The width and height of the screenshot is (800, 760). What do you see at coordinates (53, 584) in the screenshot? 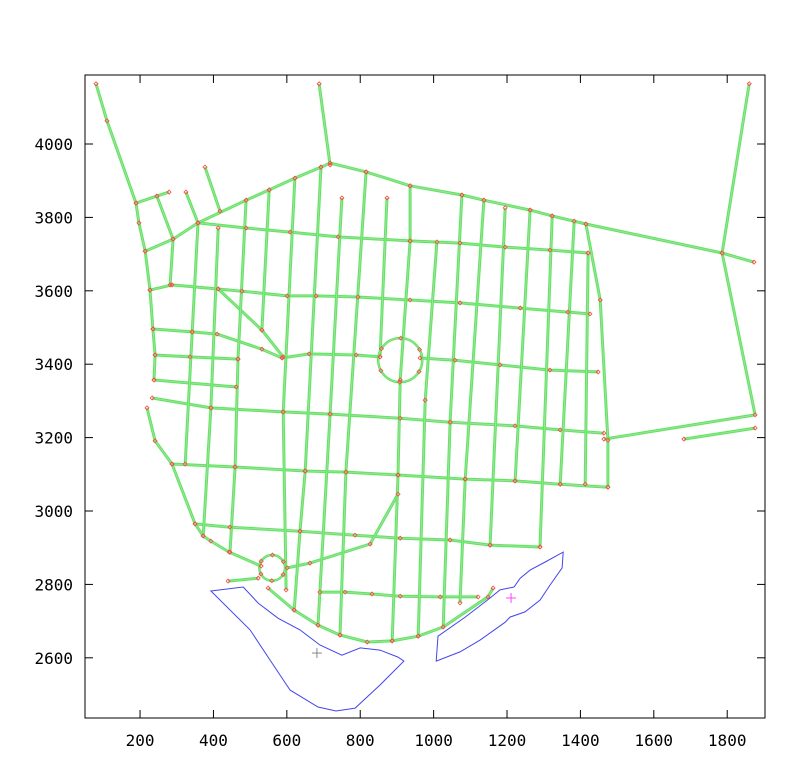
I see `y-tick-label: 2800` at bounding box center [53, 584].